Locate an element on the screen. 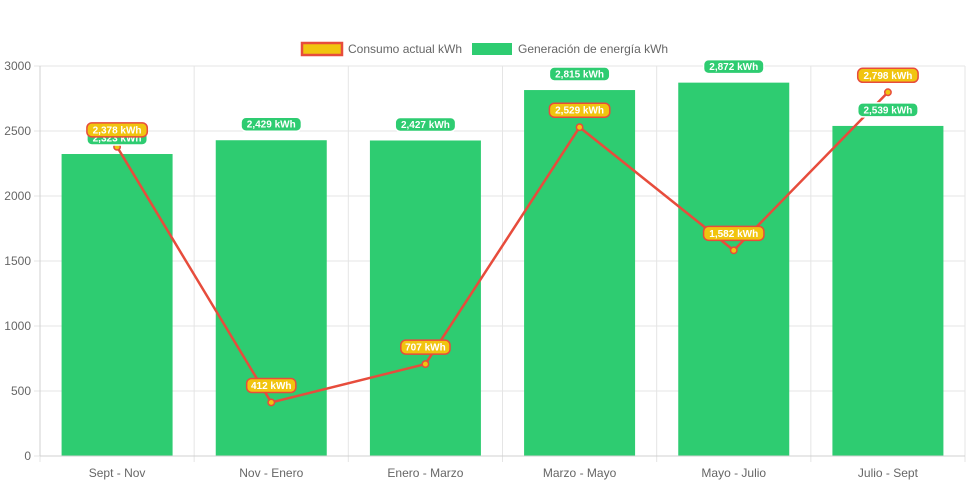 This screenshot has width=971, height=485. data-label: 2,427 kWh is located at coordinates (425, 124).